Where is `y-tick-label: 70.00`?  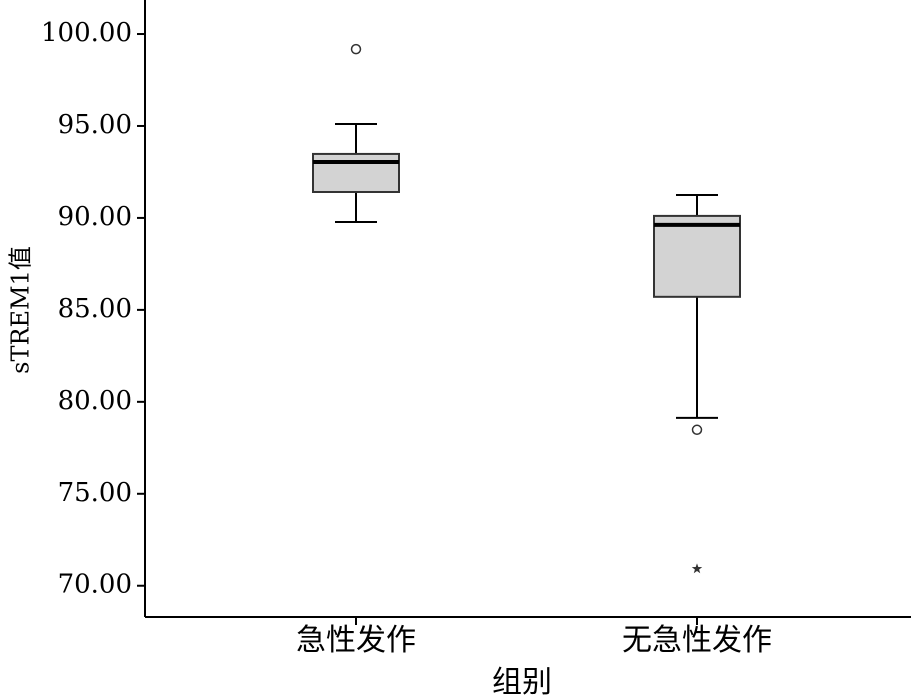
y-tick-label: 70.00 is located at coordinates (95, 585).